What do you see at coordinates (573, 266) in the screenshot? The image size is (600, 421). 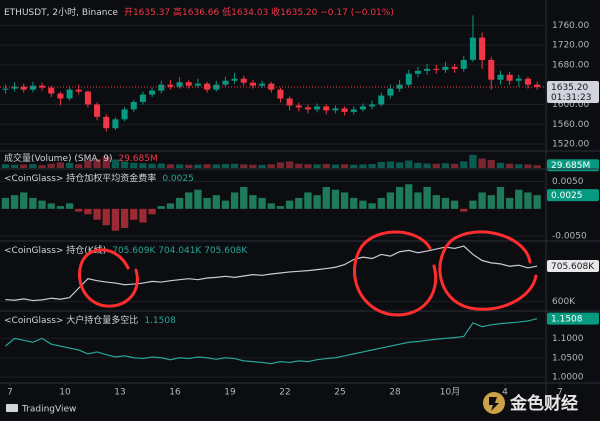 I see `last-value-tag` at bounding box center [573, 266].